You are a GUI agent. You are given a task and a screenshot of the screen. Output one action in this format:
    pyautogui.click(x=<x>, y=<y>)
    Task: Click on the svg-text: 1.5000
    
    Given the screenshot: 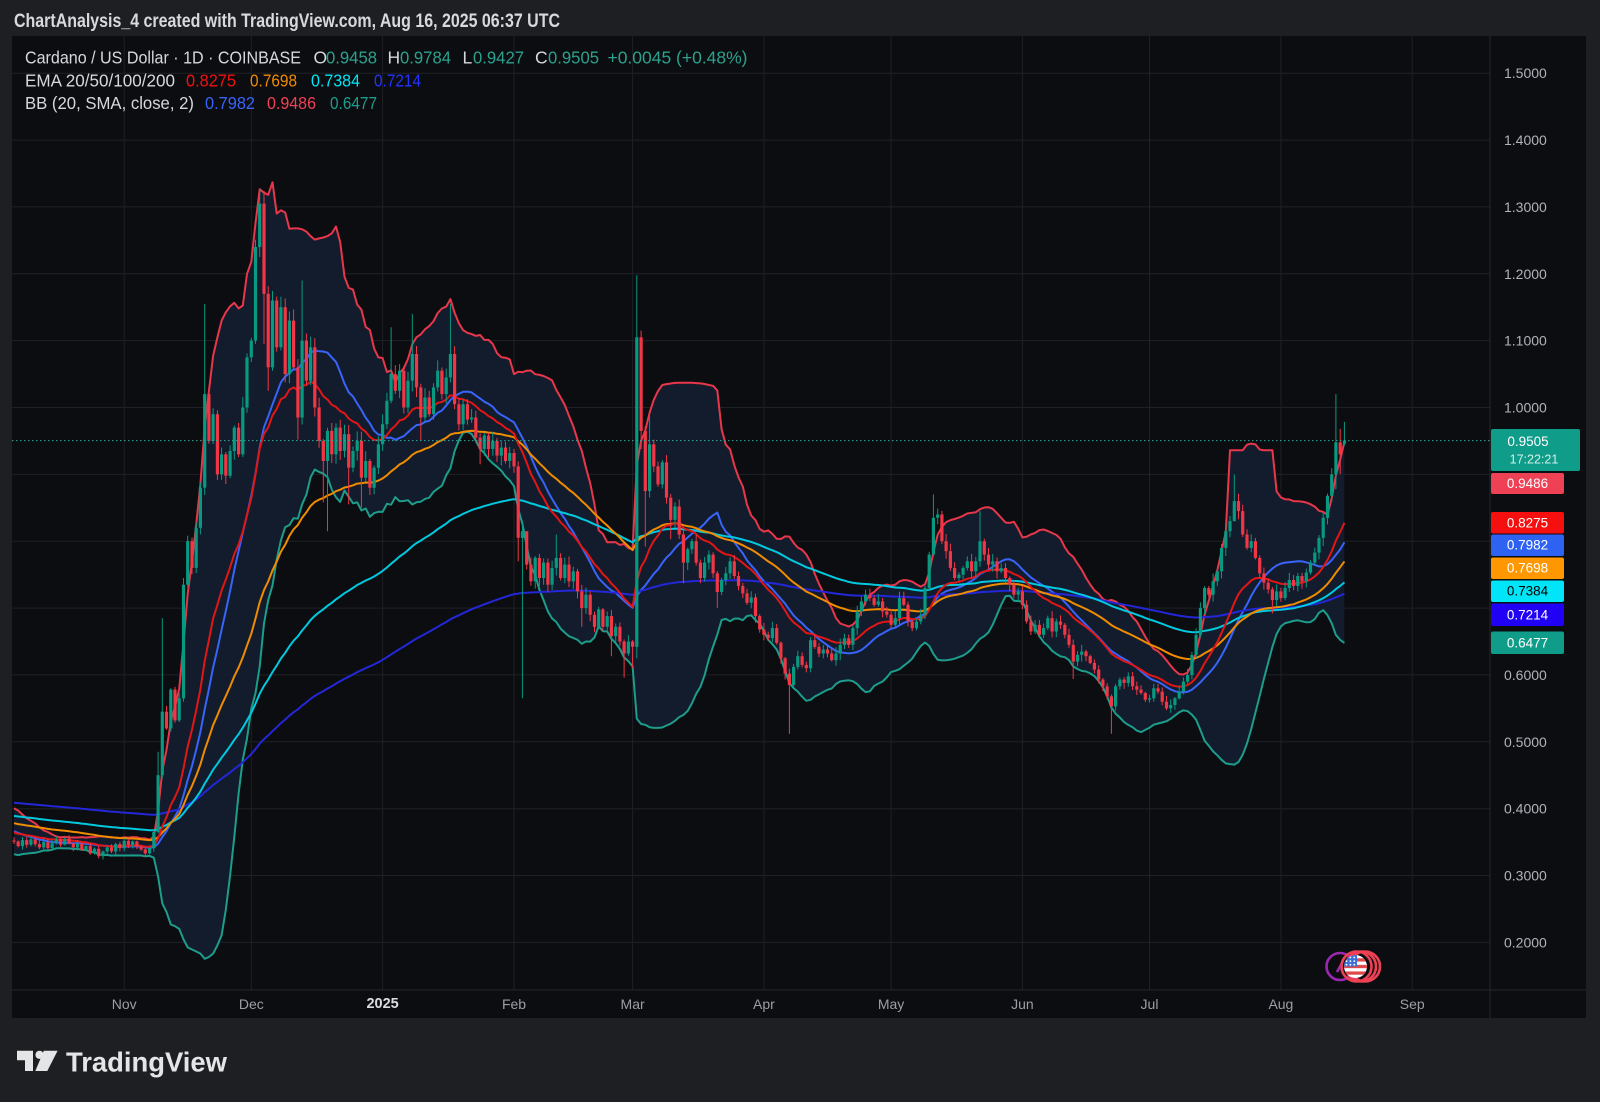 What is the action you would take?
    pyautogui.click(x=1525, y=73)
    